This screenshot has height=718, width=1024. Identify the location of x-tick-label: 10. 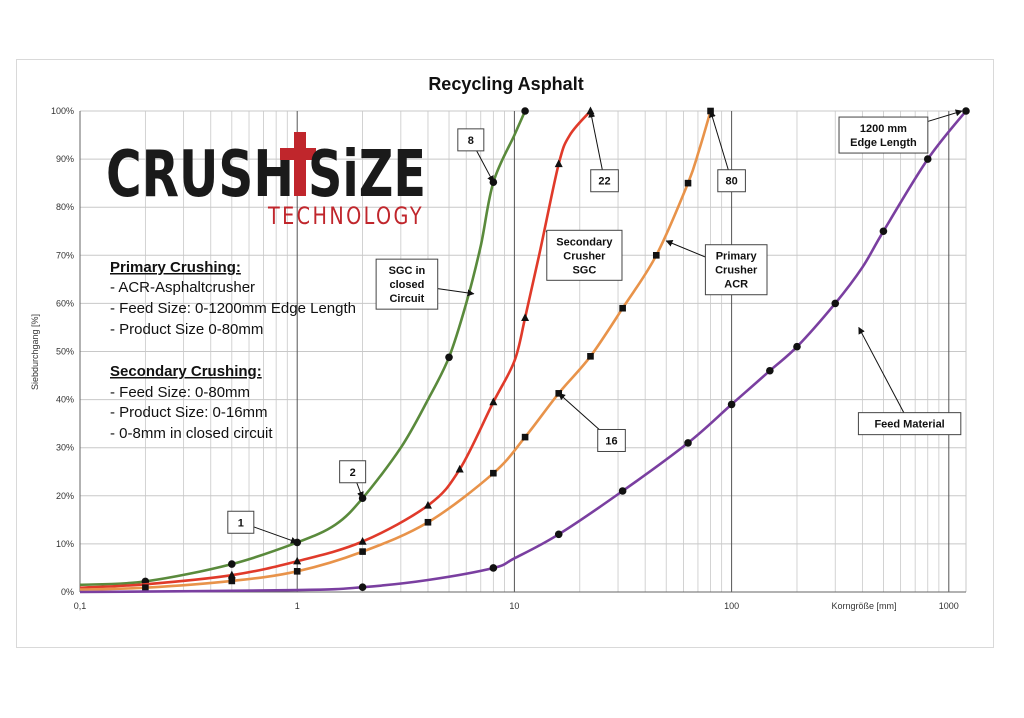
(514, 606).